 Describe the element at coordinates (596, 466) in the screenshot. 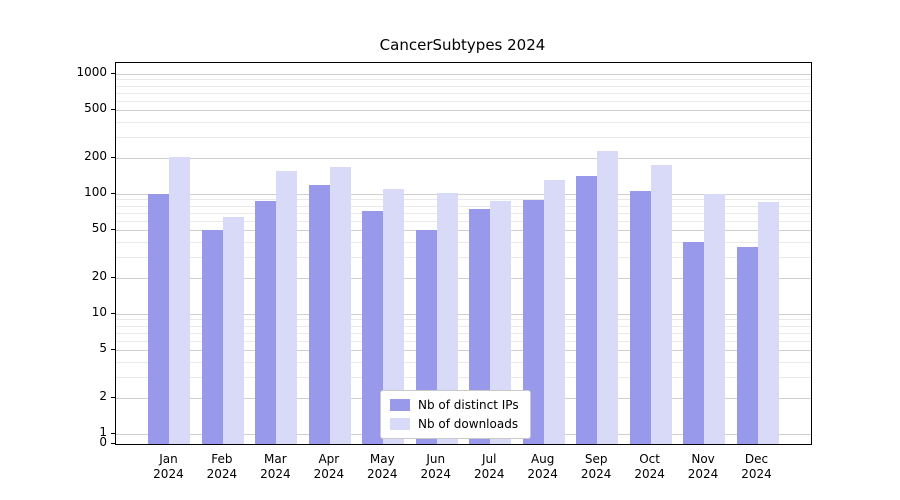

I see `x-tick-label-sep: Sep 2024` at that location.